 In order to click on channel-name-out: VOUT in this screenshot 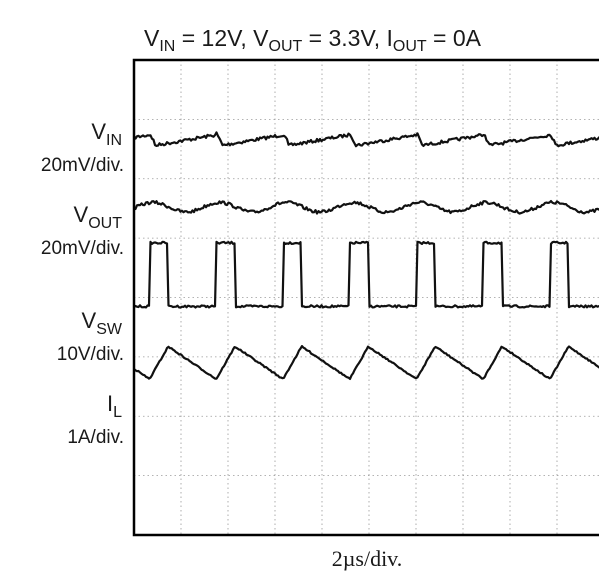, I will do `click(98, 217)`.